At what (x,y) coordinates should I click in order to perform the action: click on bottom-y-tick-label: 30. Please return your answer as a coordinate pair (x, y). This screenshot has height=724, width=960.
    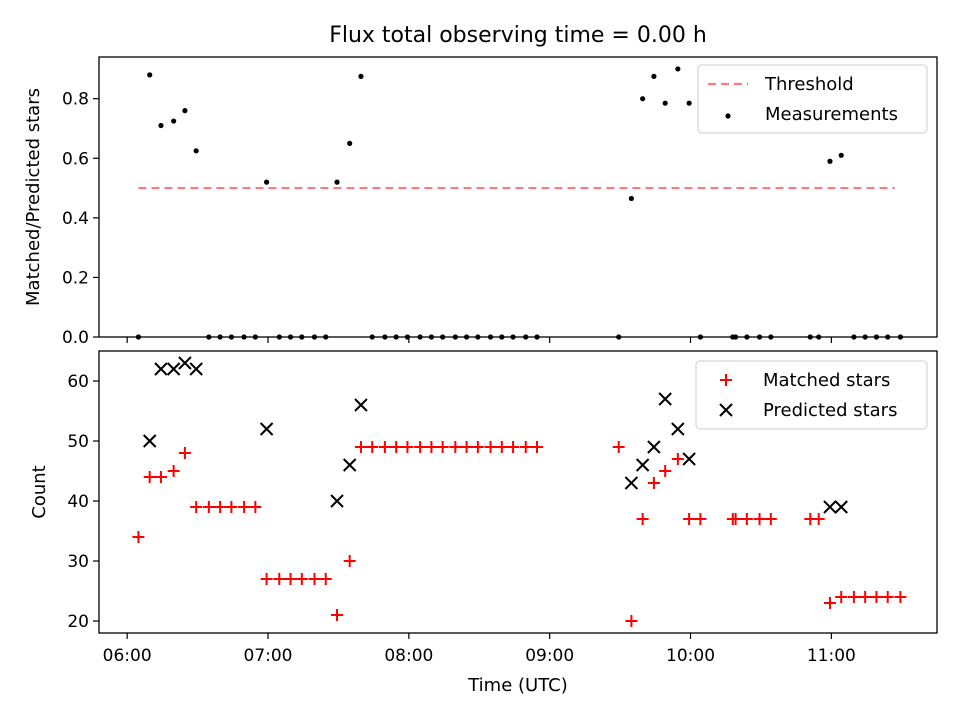
    Looking at the image, I should click on (78, 562).